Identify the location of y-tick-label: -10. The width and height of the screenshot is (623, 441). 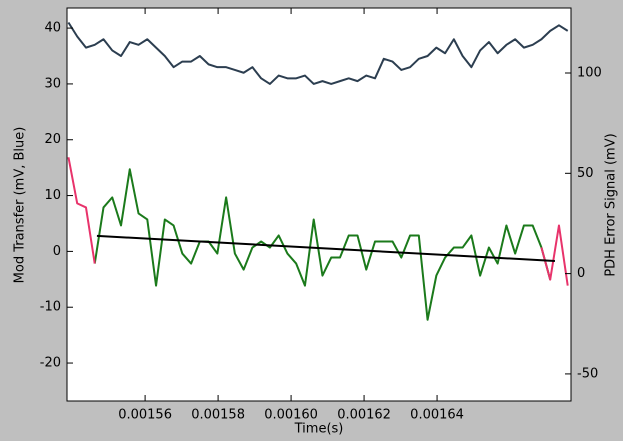
(50, 307).